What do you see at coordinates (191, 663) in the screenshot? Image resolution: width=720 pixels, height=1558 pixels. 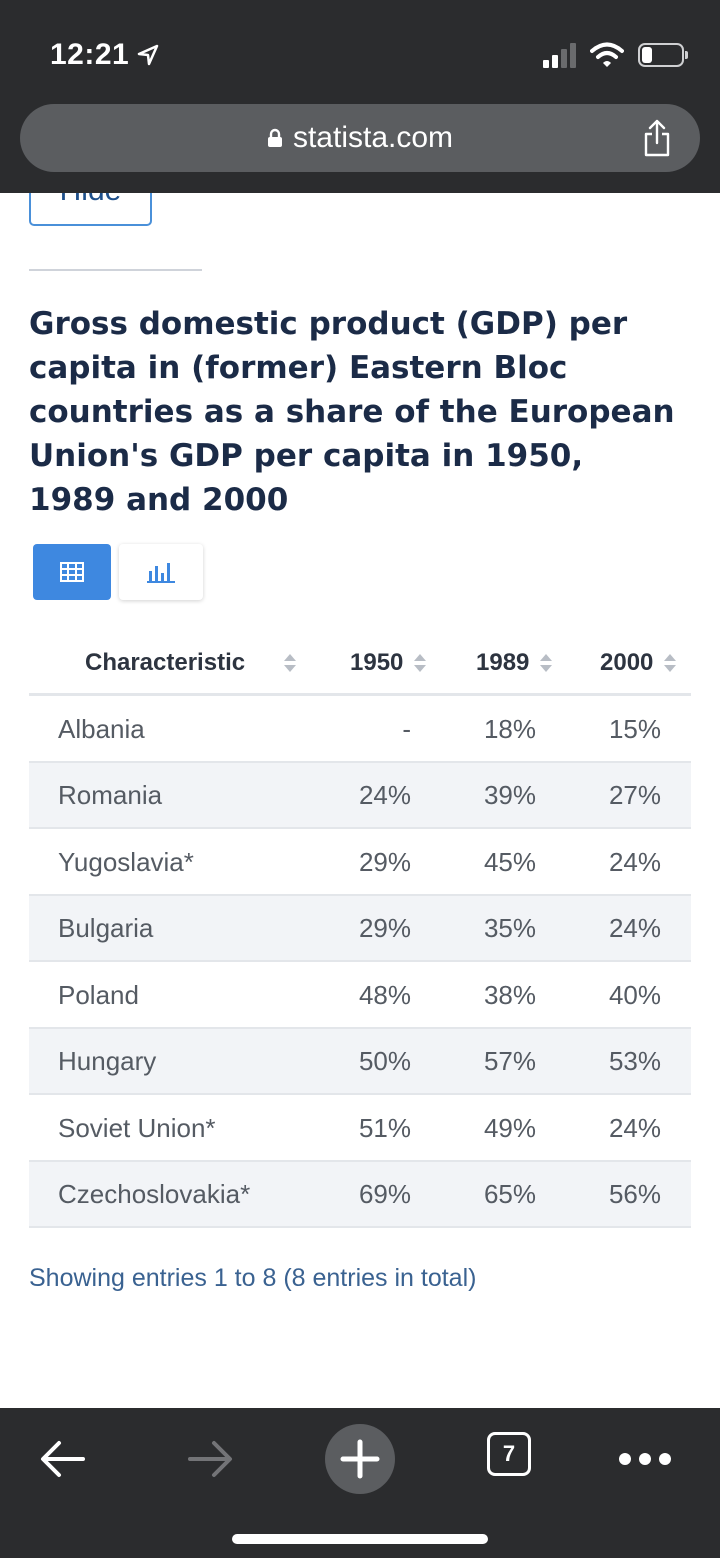 I see `header-characteristic: Characteristic` at bounding box center [191, 663].